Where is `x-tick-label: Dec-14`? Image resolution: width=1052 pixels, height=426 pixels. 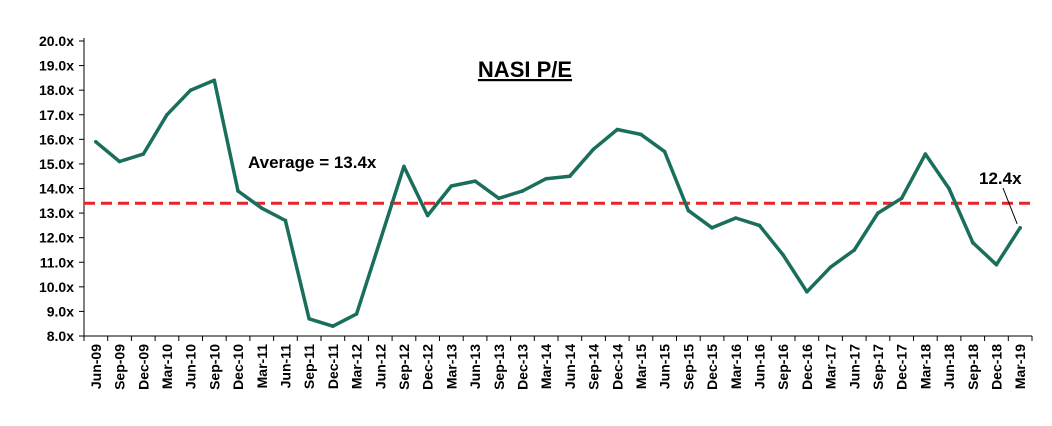
x-tick-label: Dec-14 is located at coordinates (617, 367).